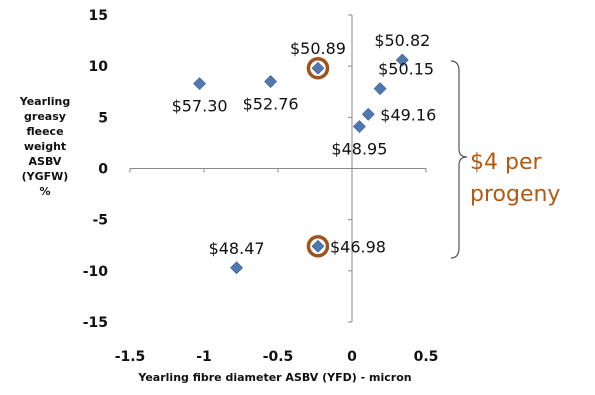 Image resolution: width=595 pixels, height=395 pixels. Describe the element at coordinates (204, 357) in the screenshot. I see `x-tick-label: -1` at that location.